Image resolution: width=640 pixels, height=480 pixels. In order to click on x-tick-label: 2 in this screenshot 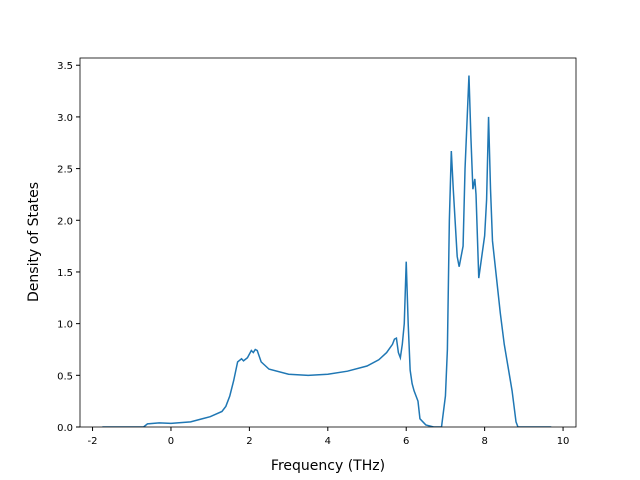, I will do `click(249, 441)`.